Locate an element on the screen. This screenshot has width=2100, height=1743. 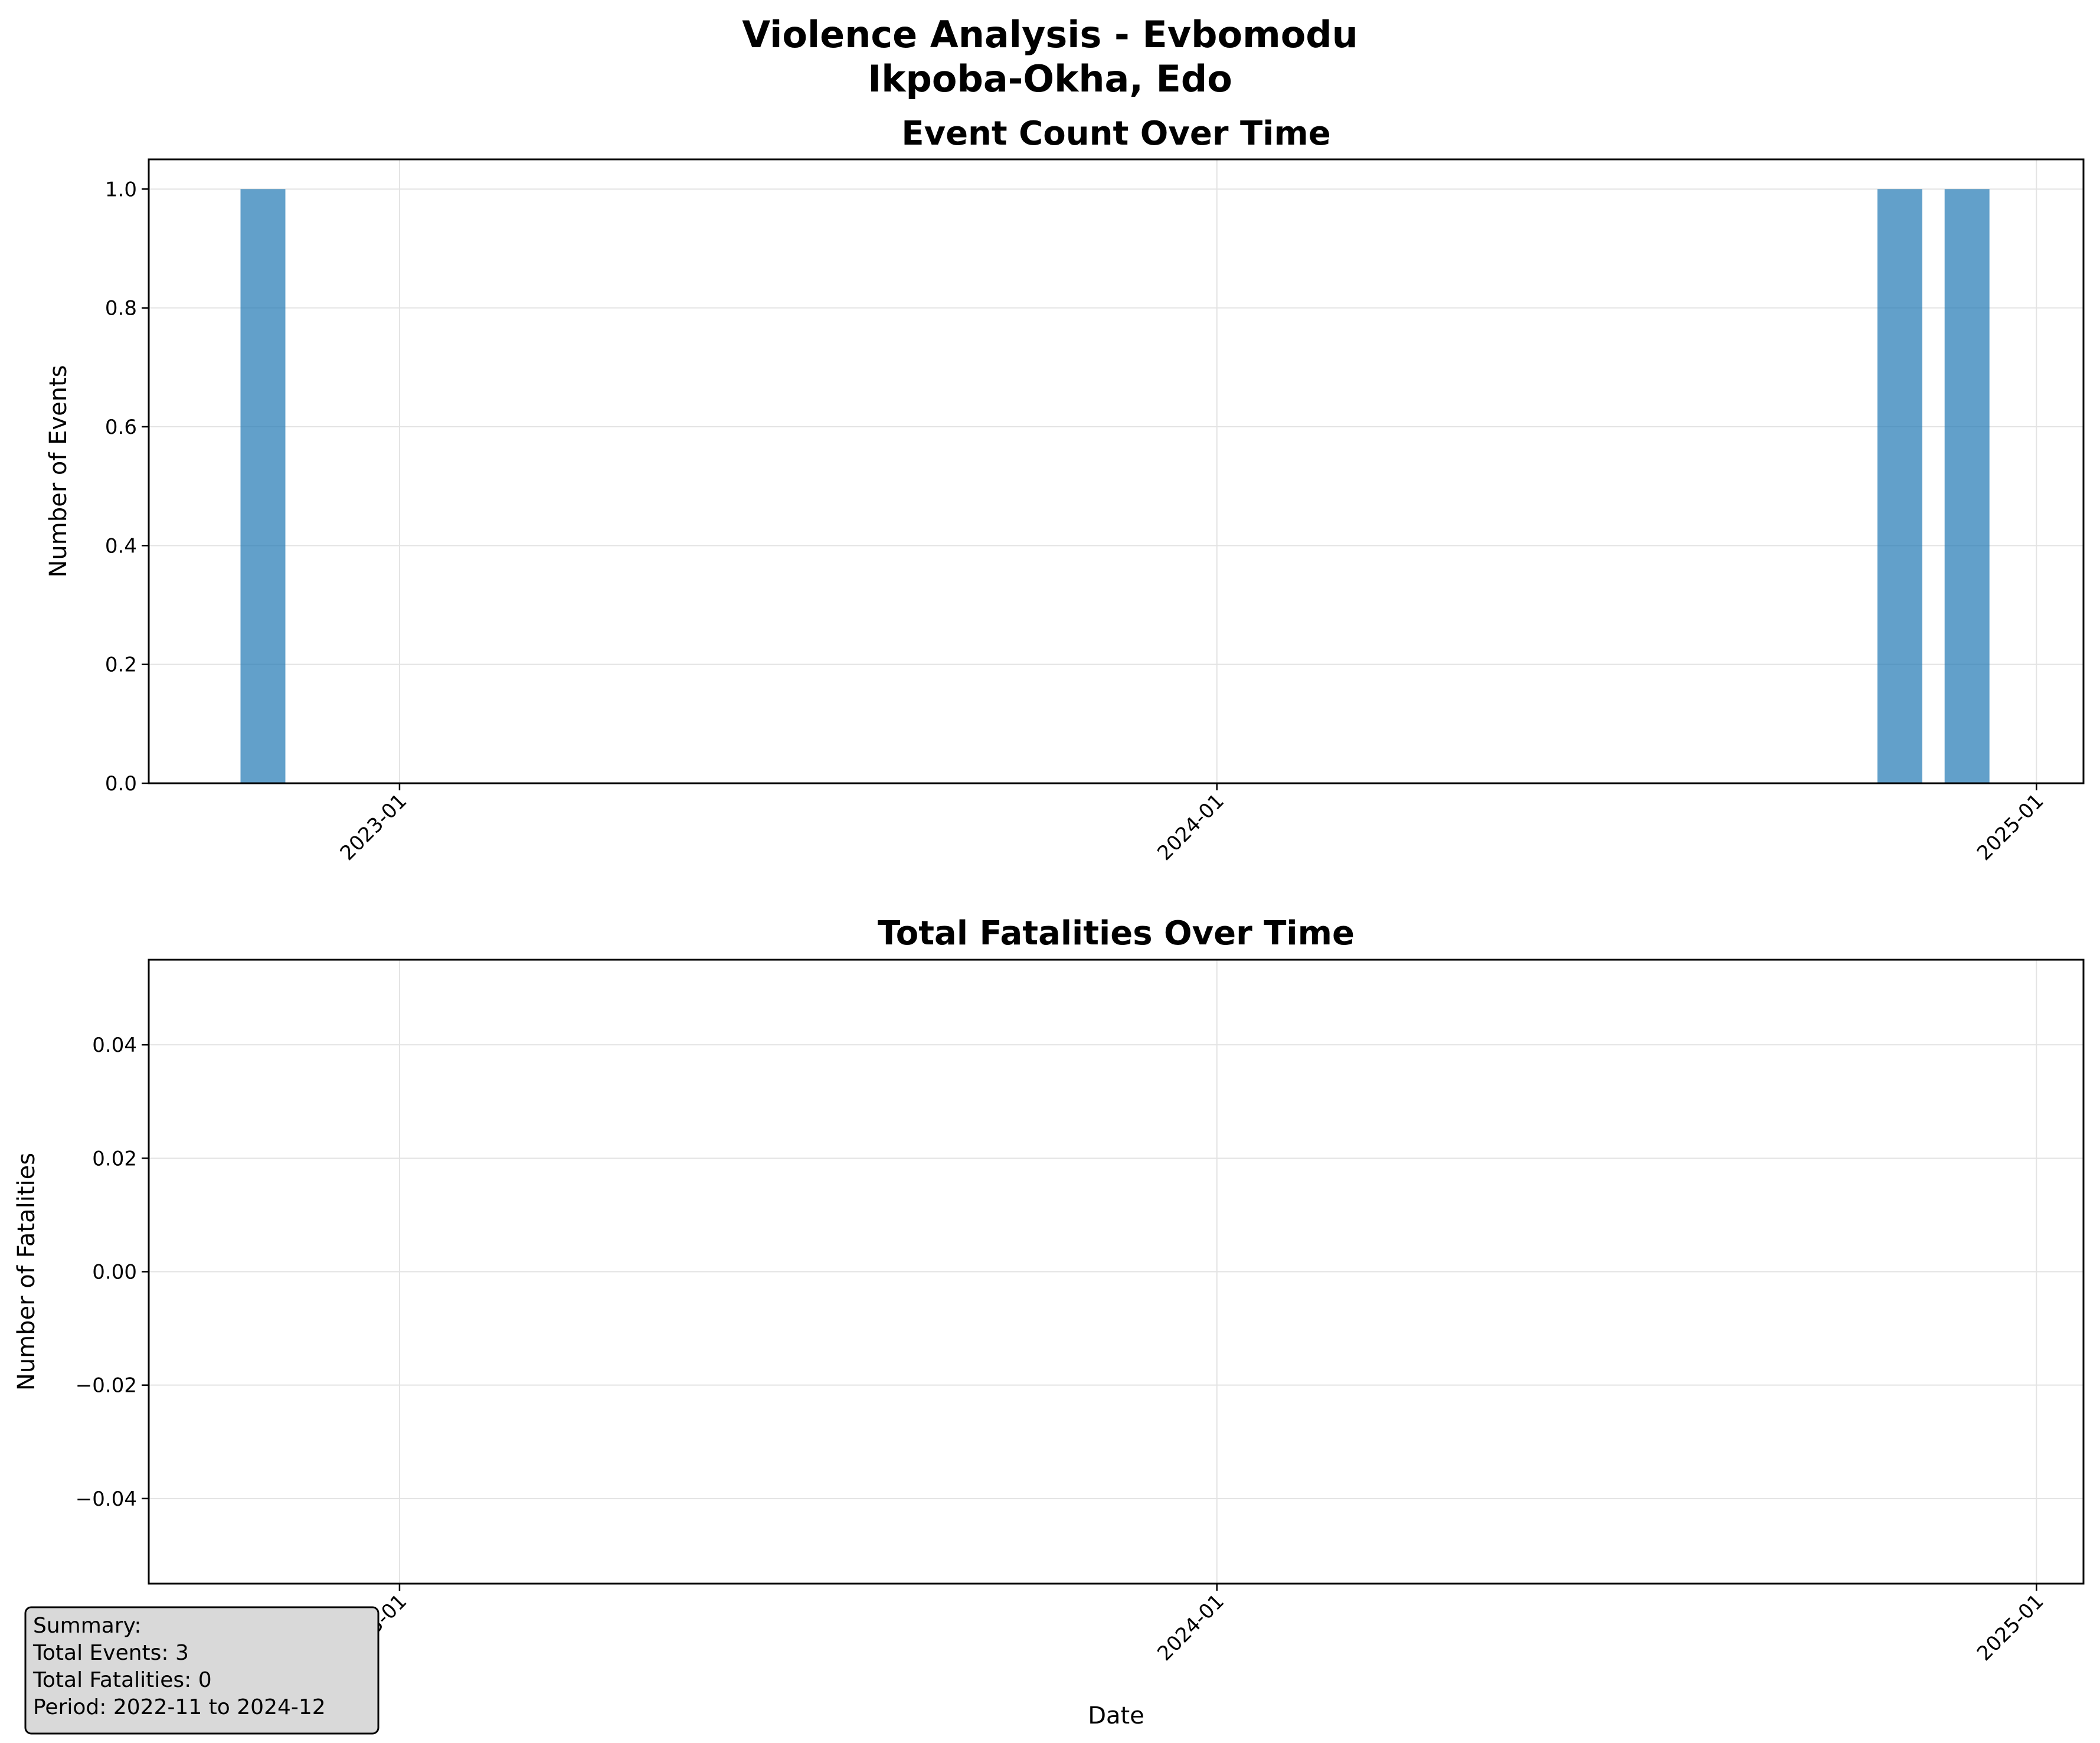
fatalities-y-axis-label: Number of Fatalities is located at coordinates (26, 1272).